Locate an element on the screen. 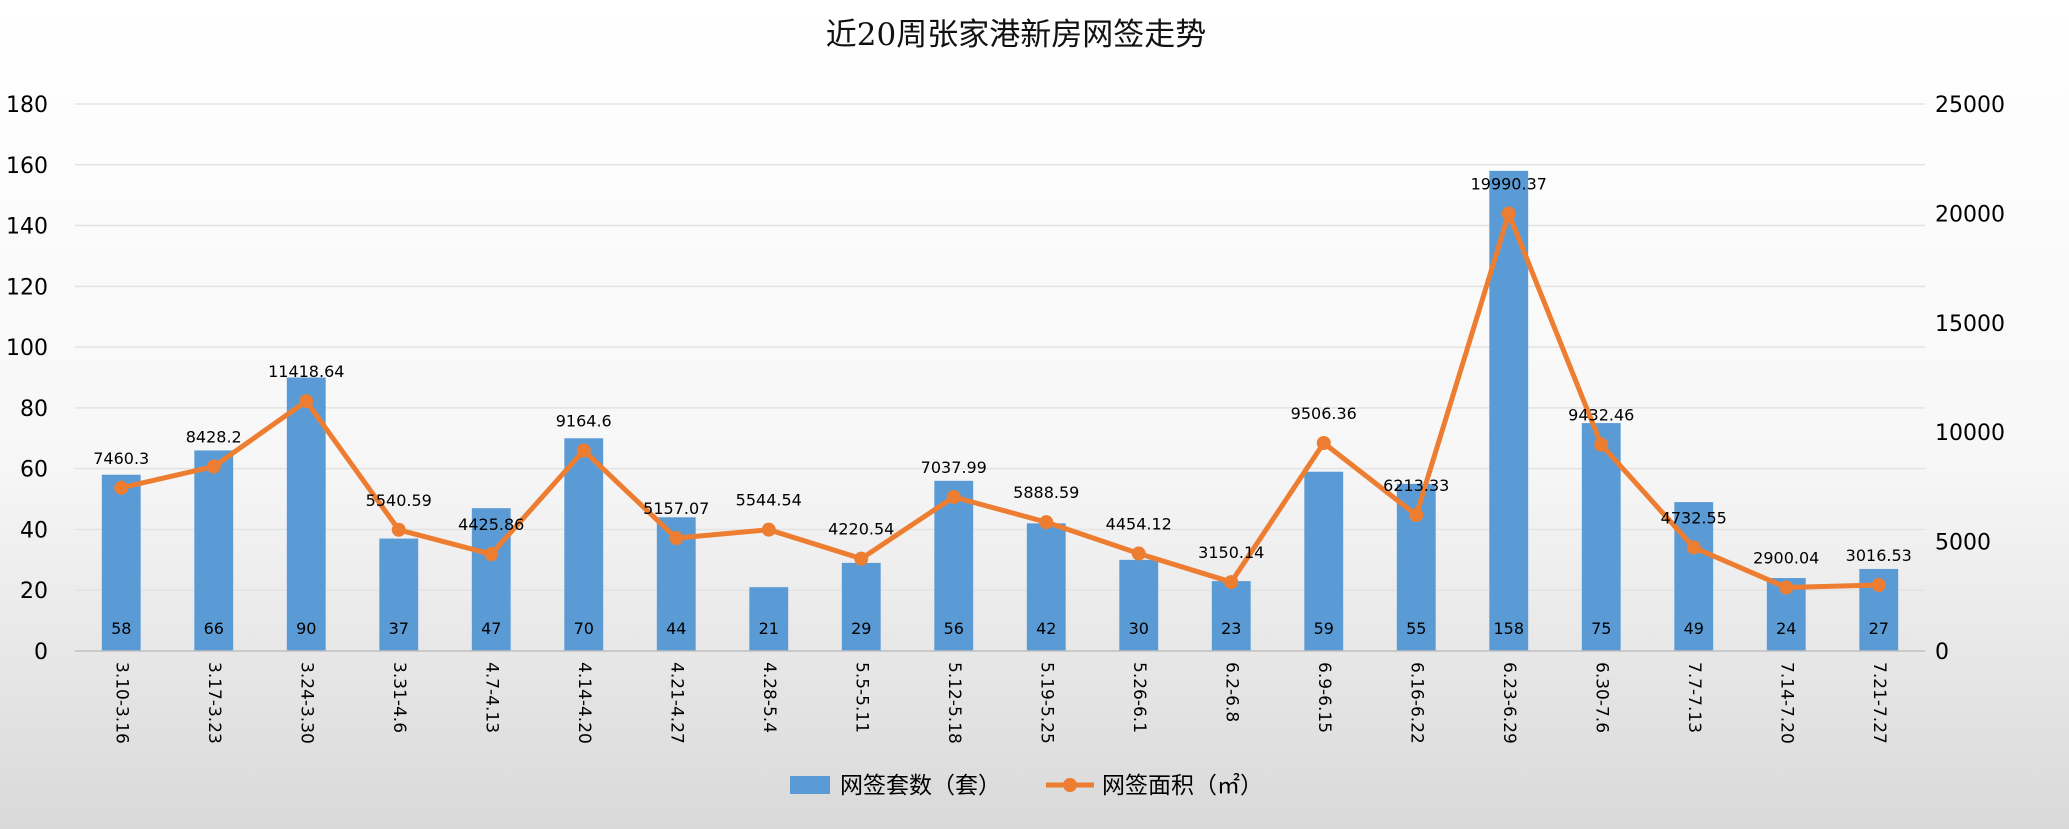 This screenshot has width=2069, height=829. x-tick-label: 6.9-6.15 is located at coordinates (1324, 697).